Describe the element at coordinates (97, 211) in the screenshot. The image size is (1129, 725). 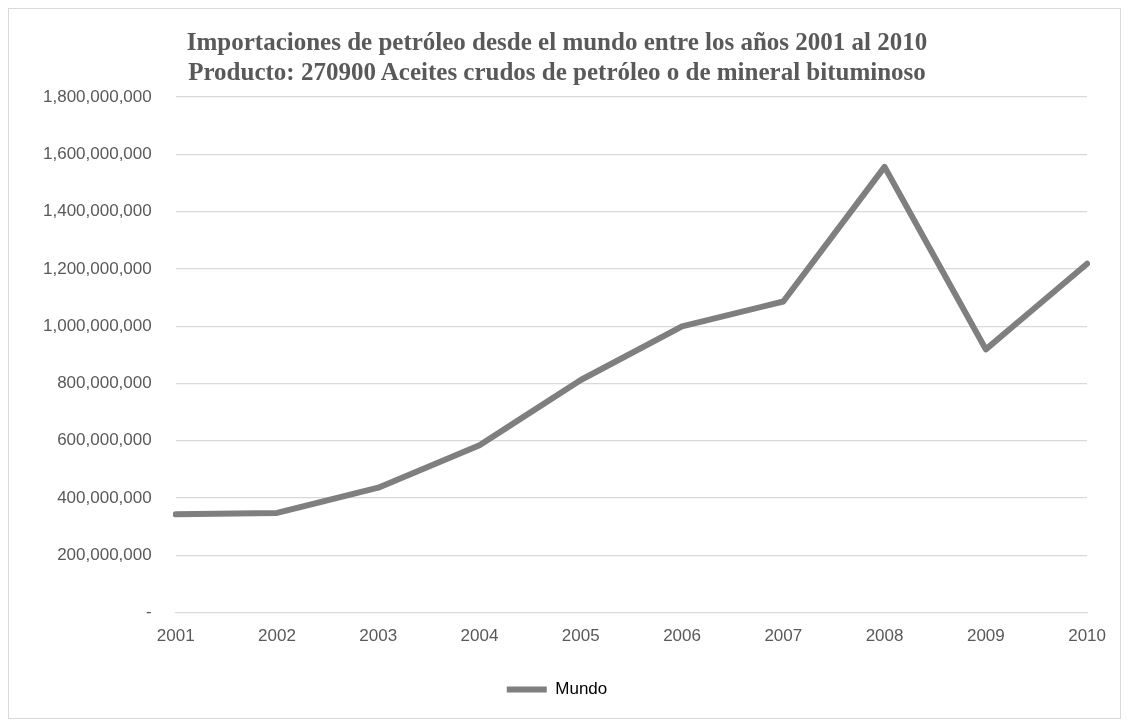
I see `y-tick-label: 1,400,000,000` at that location.